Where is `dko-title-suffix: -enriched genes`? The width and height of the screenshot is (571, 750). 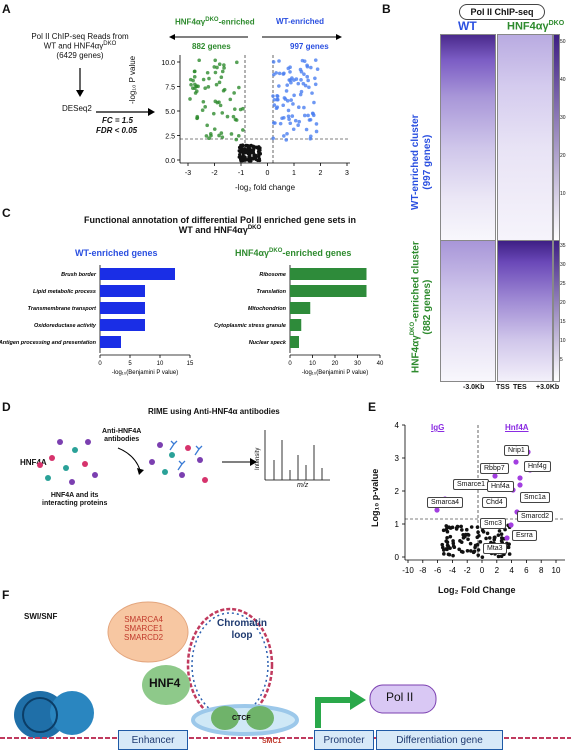
dko-title-suffix: -enriched genes is located at coordinates (317, 253).